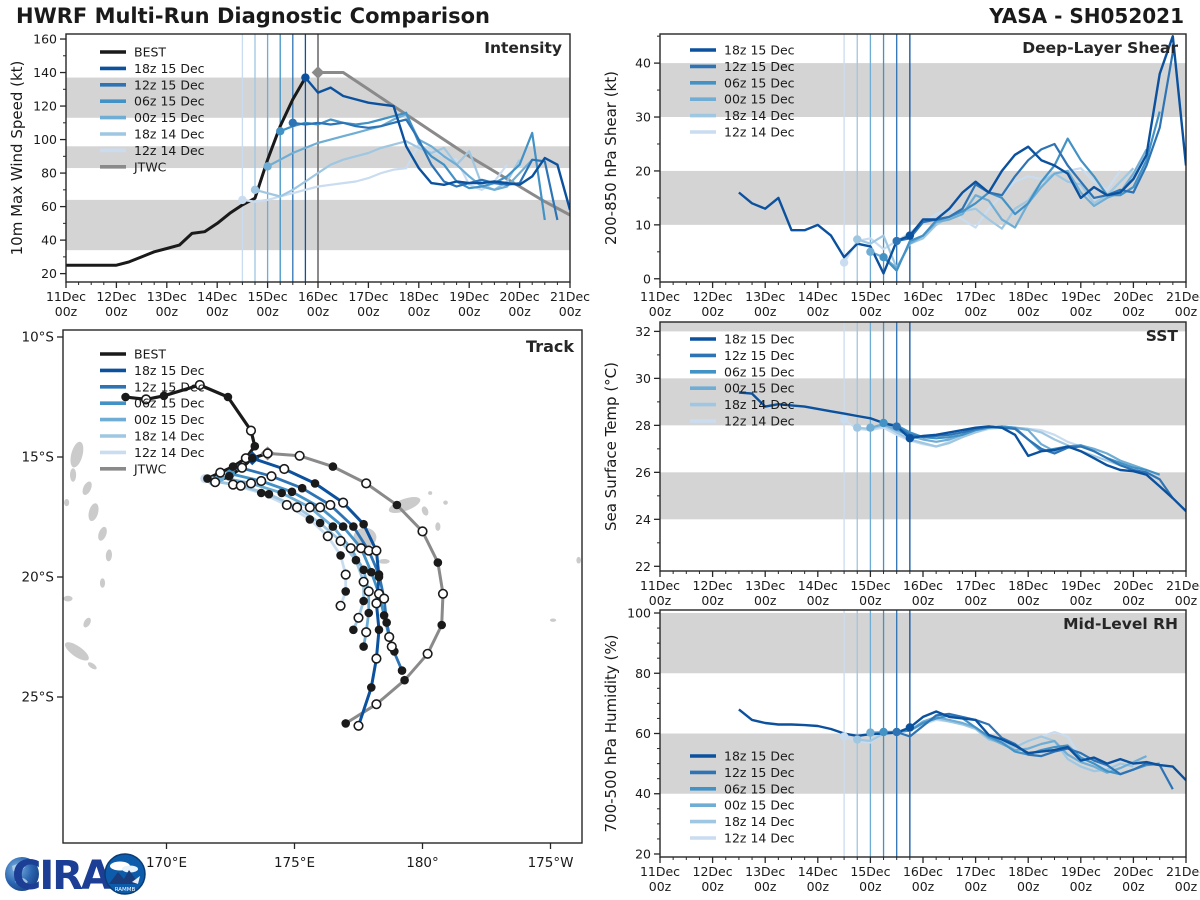  Describe the element at coordinates (982, 215) in the screenshot. I see `series-shear-12z-14-dec` at that location.